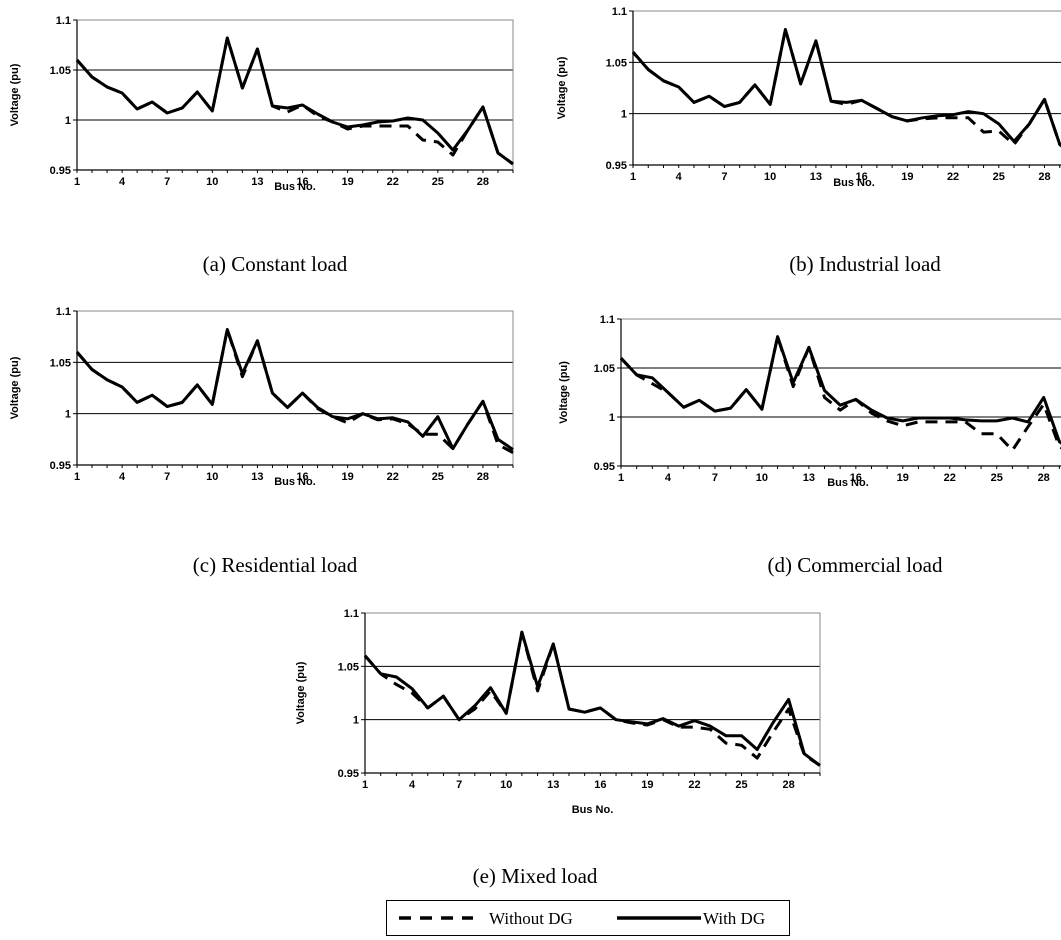 Image resolution: width=1061 pixels, height=940 pixels. I want to click on legend-label-without-dg: Without DG, so click(531, 918).